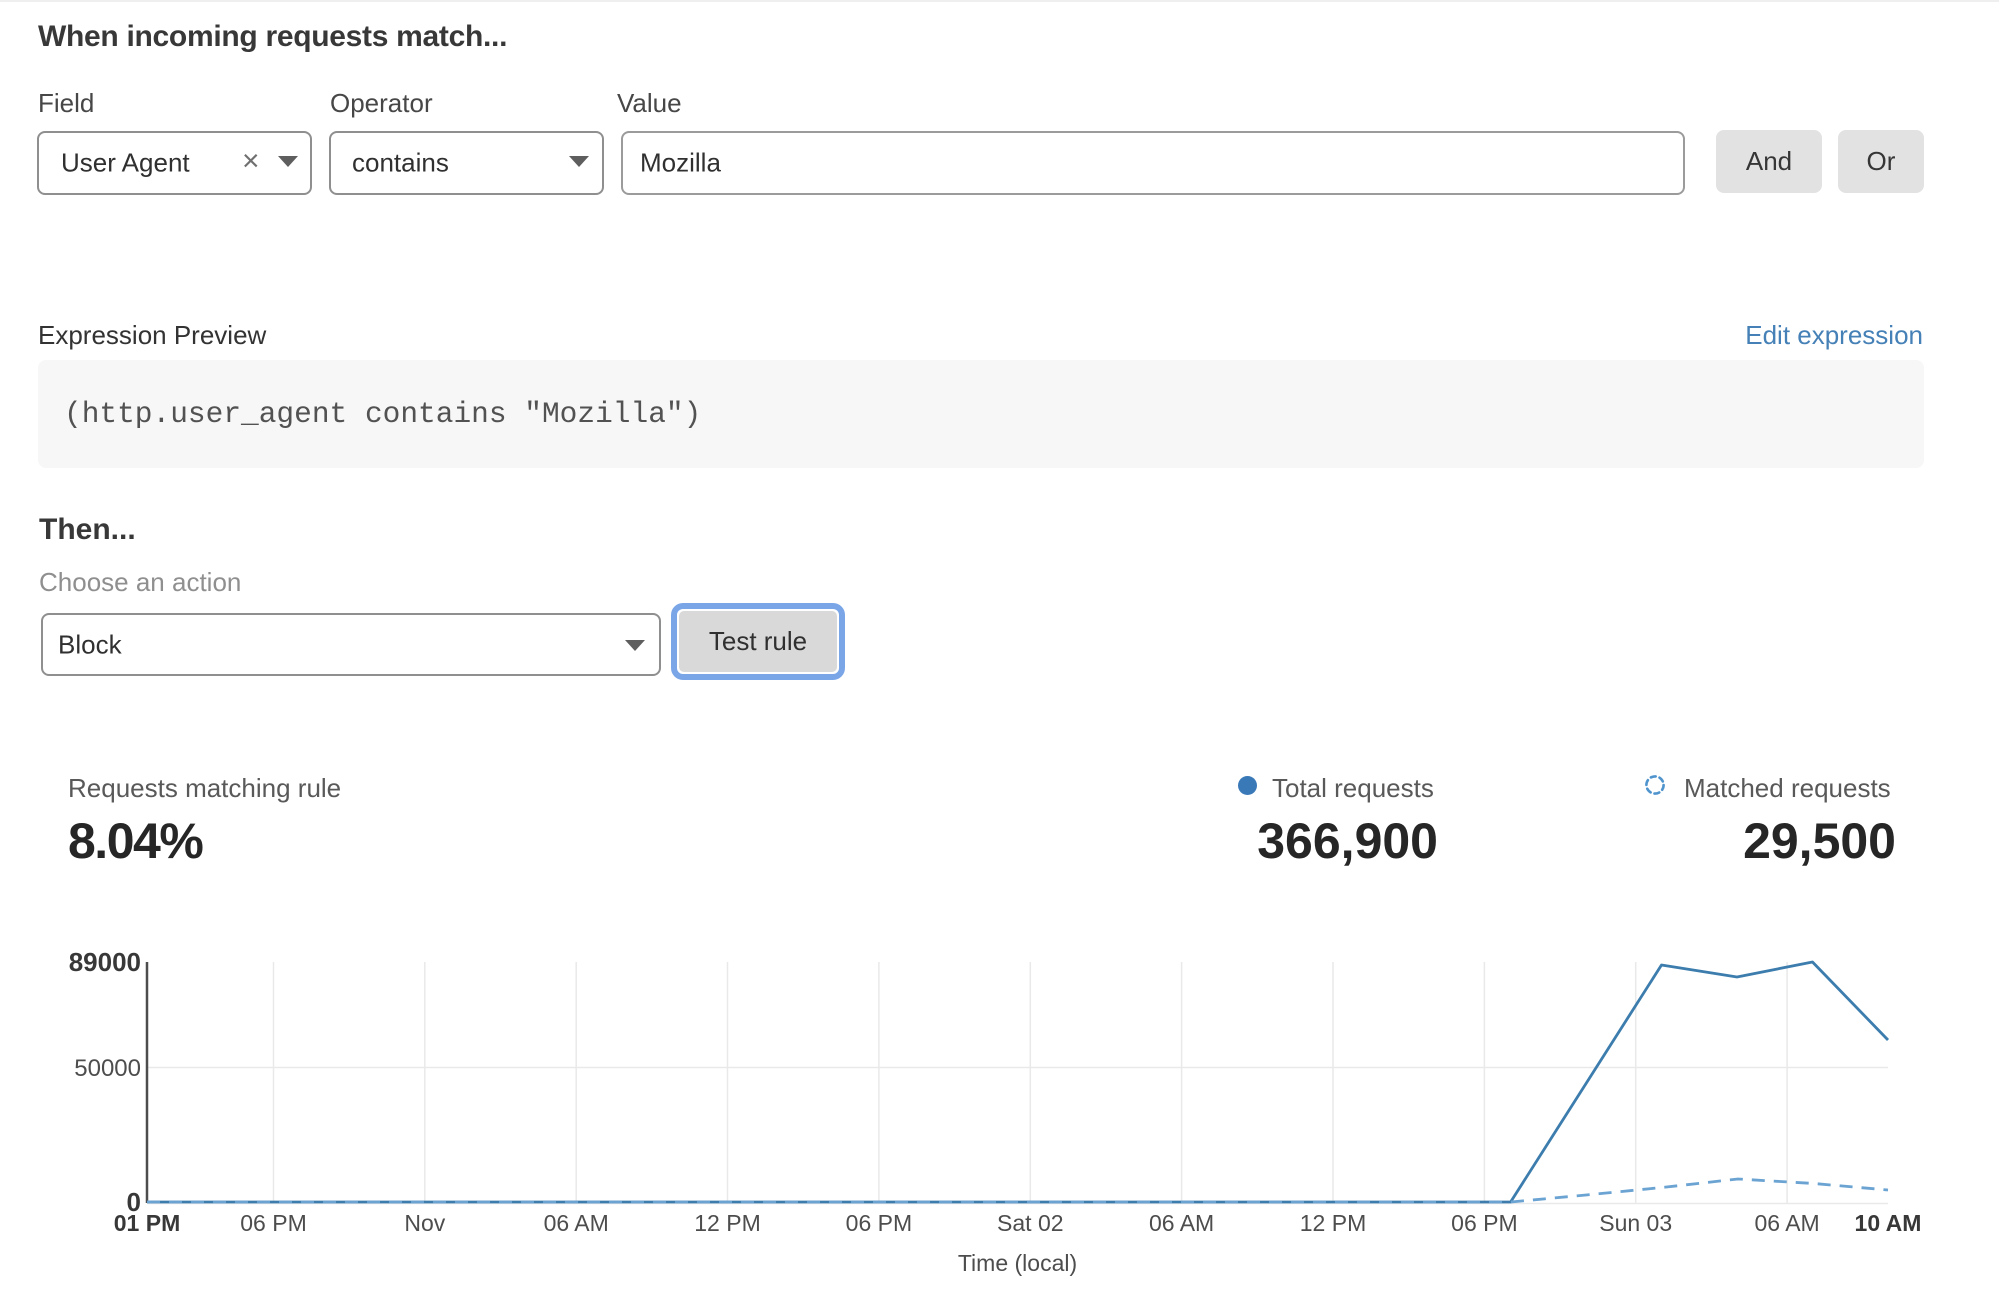 This screenshot has height=1295, width=1999. Describe the element at coordinates (424, 1223) in the screenshot. I see `svg-text: Nov` at that location.